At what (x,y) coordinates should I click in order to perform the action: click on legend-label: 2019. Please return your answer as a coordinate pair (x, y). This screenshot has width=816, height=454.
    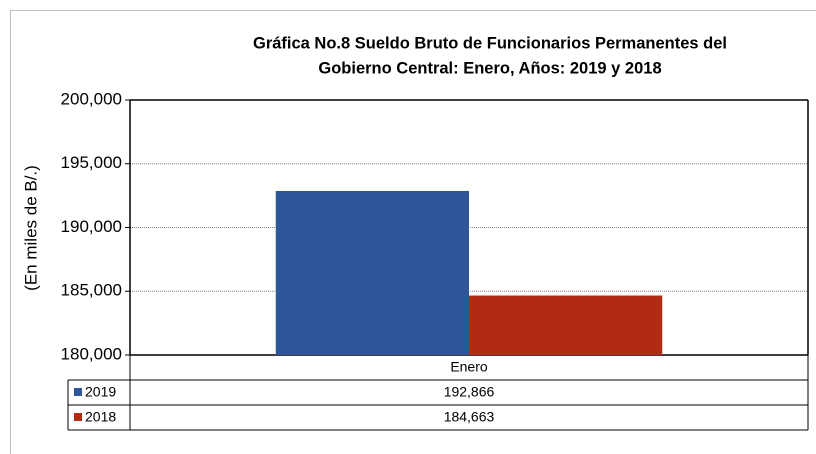
    Looking at the image, I should click on (100, 392).